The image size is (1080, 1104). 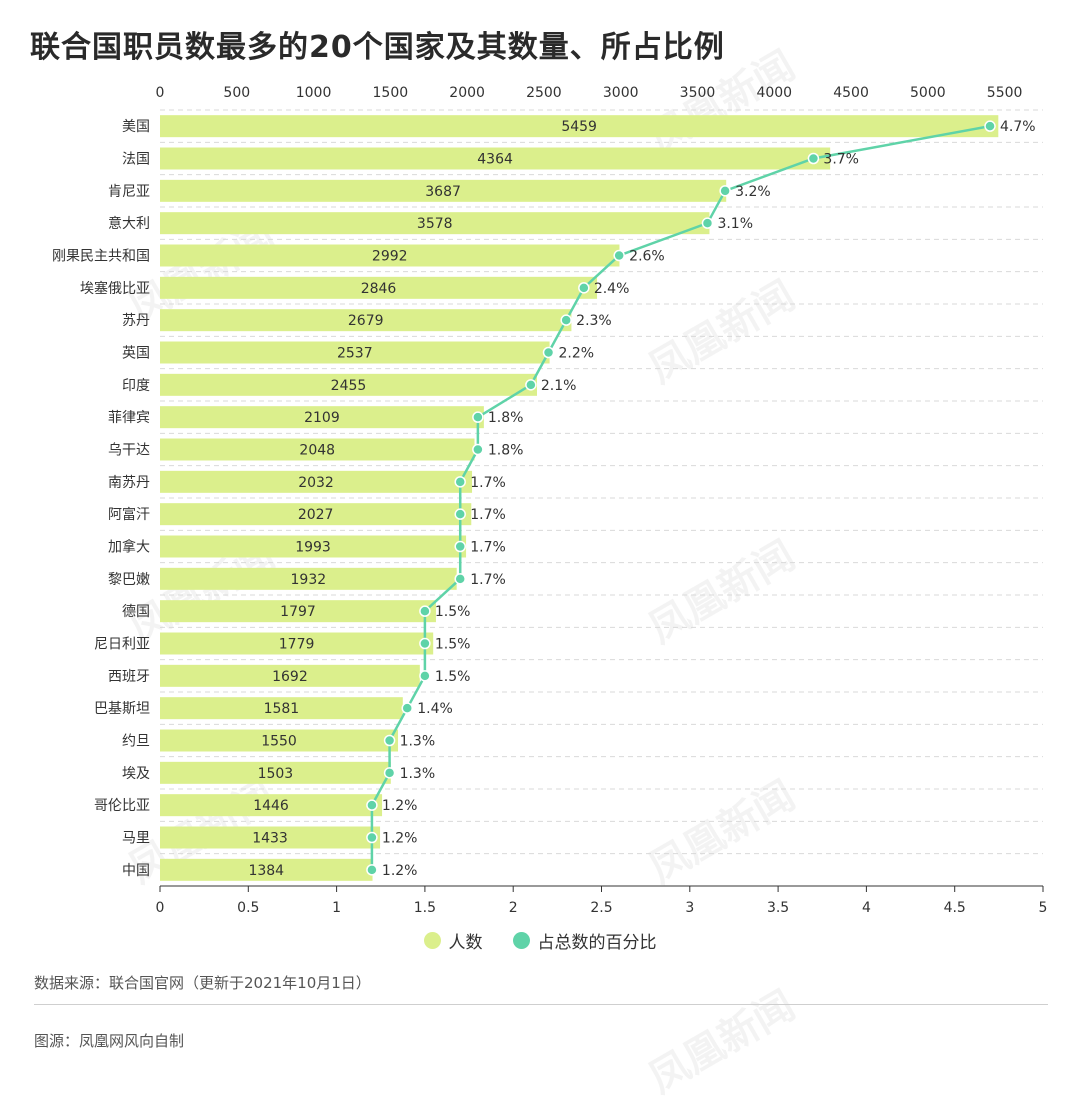 I want to click on credit-note: 图源：凤凰网风向自制, so click(x=109, y=1041).